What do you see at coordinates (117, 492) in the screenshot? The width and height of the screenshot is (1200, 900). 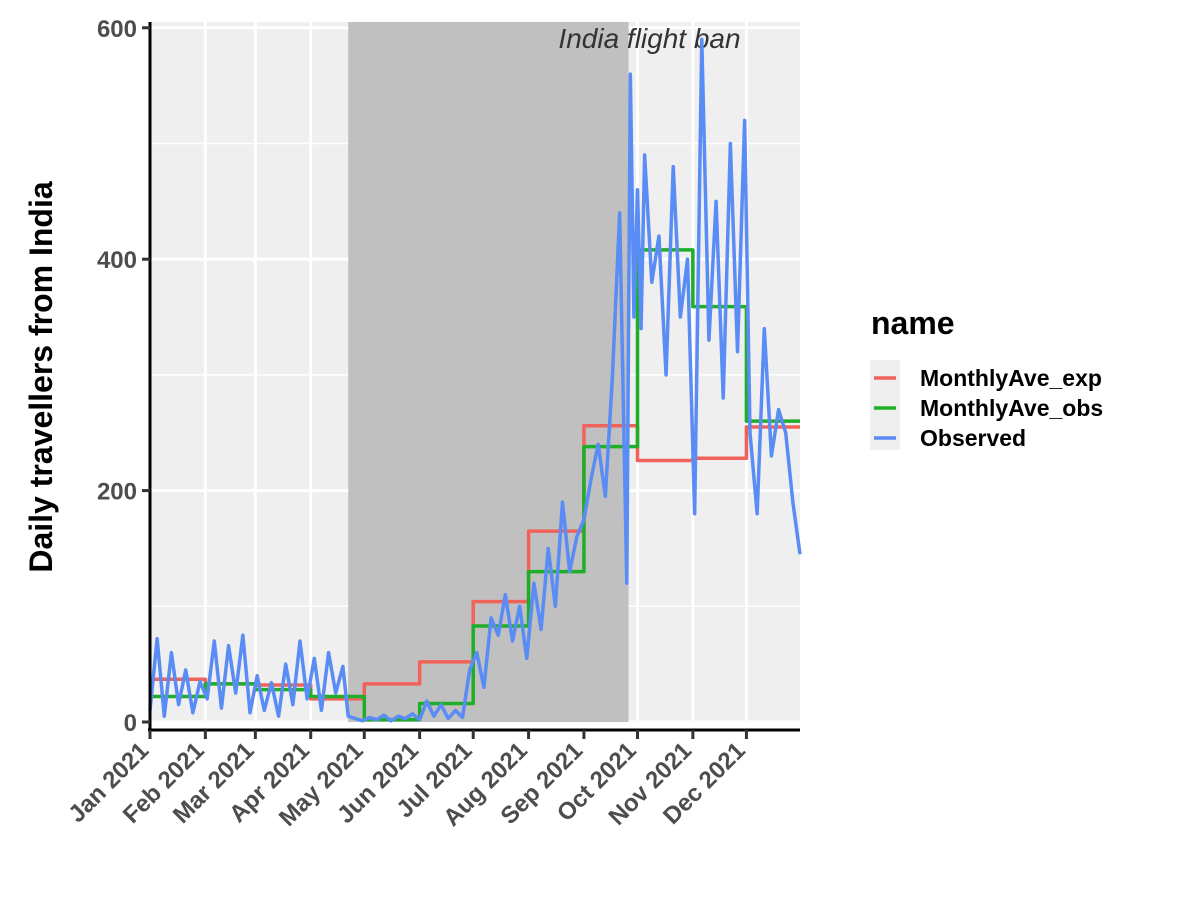 I see `y-tick-label: 200` at bounding box center [117, 492].